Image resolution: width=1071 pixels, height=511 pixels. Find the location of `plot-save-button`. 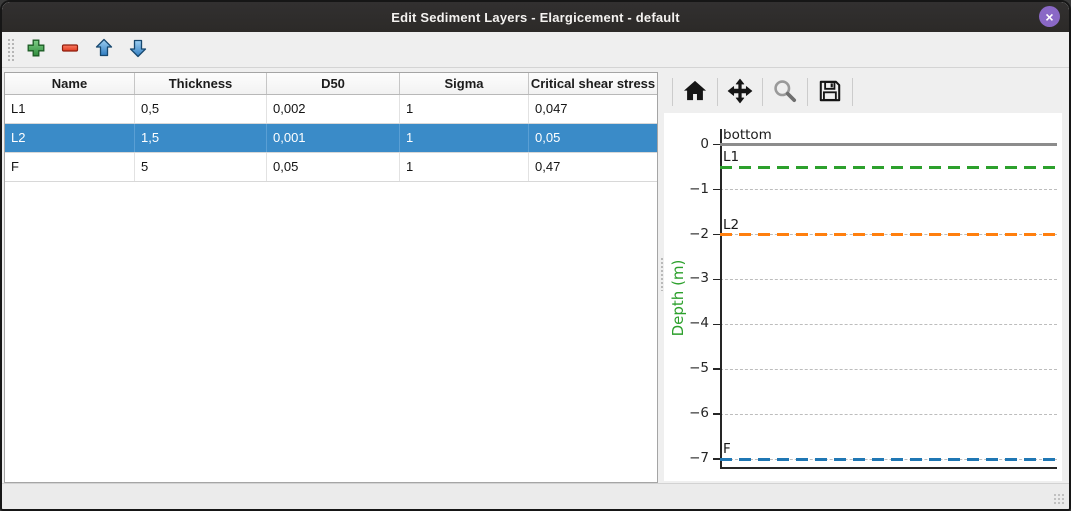

plot-save-button is located at coordinates (830, 92).